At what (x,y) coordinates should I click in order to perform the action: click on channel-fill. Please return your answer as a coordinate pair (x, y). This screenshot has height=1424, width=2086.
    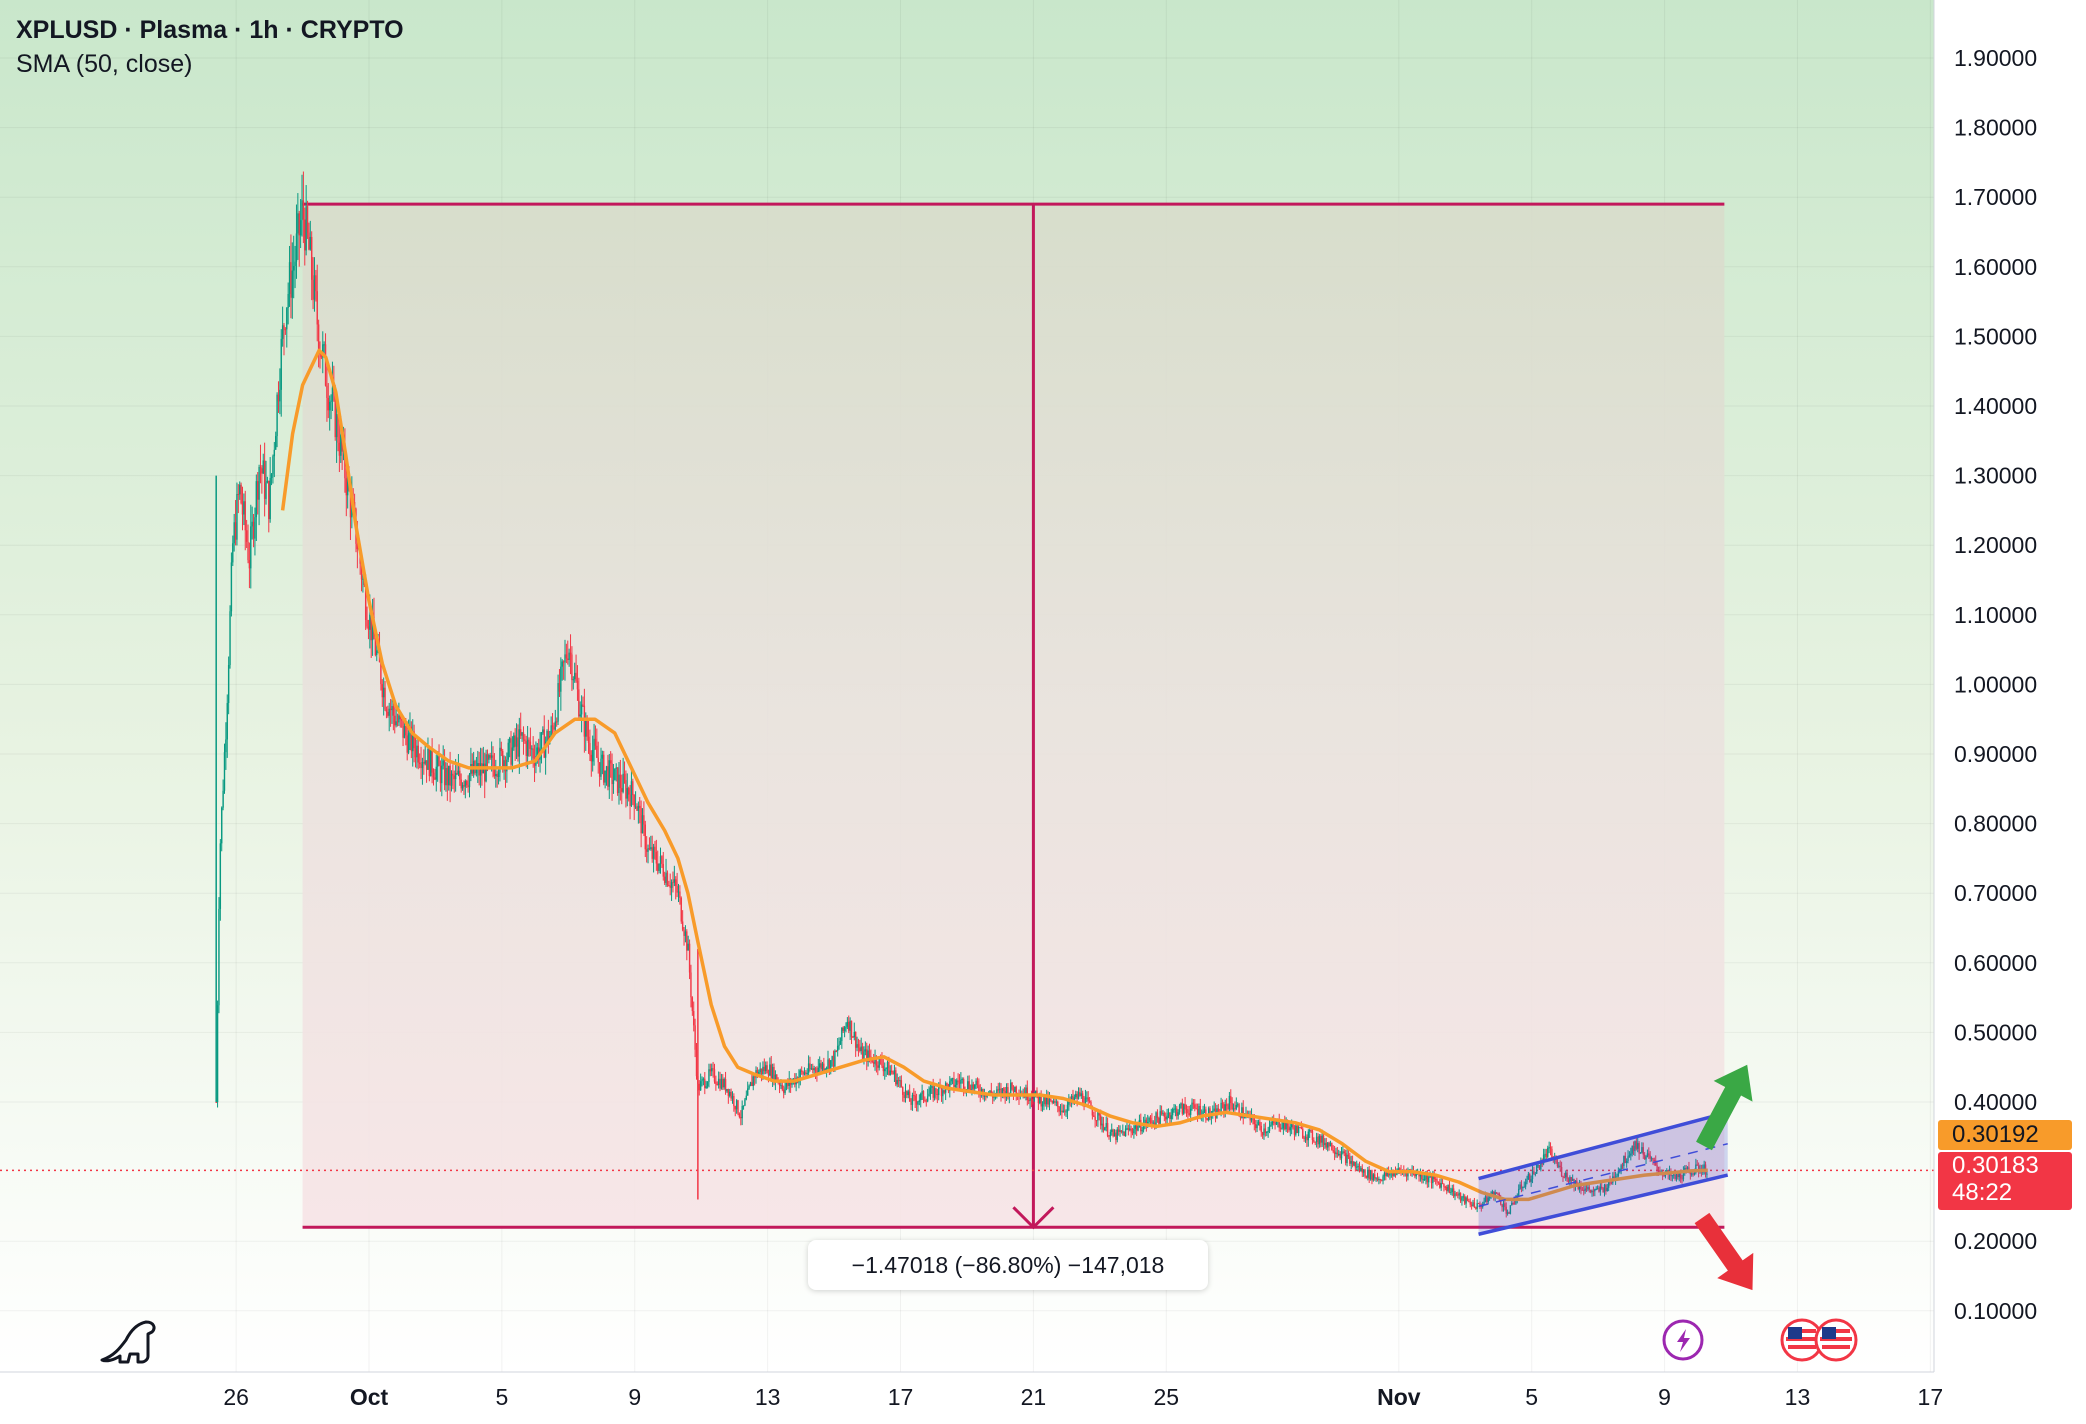
    Looking at the image, I should click on (1603, 1173).